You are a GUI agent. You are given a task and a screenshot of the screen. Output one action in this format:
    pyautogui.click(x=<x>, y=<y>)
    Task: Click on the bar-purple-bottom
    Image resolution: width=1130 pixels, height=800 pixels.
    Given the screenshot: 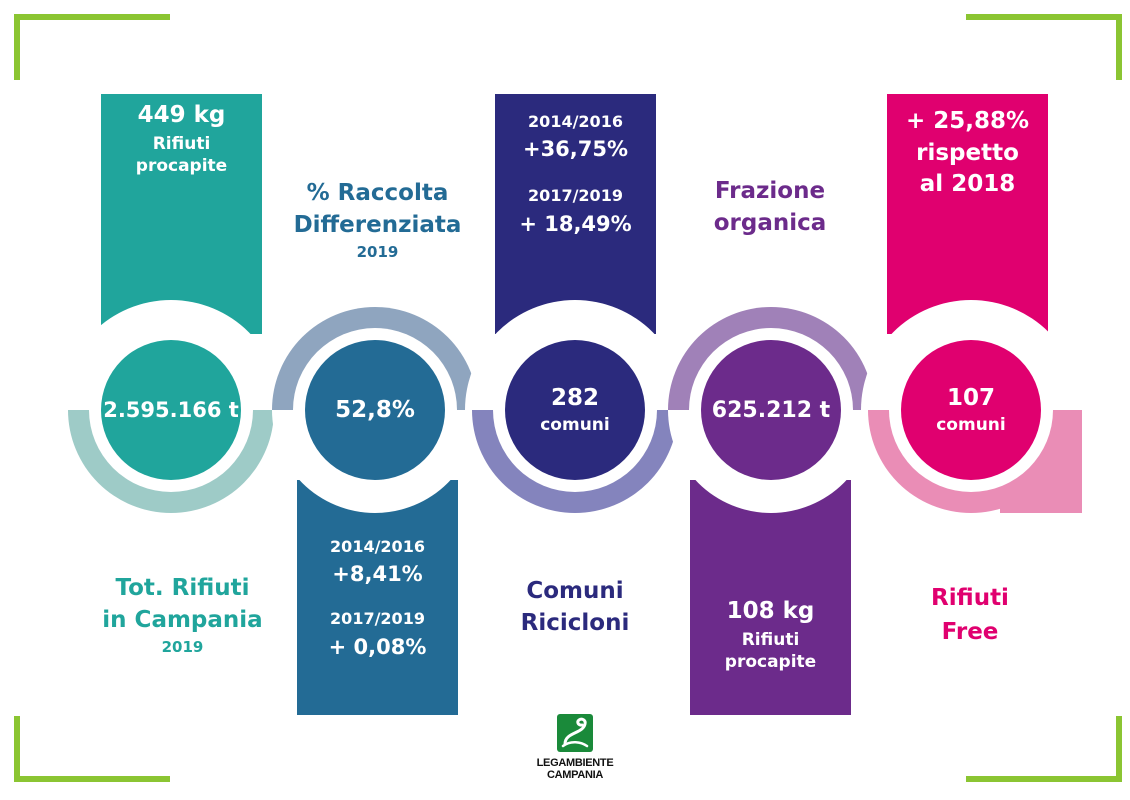 What is the action you would take?
    pyautogui.click(x=770, y=597)
    